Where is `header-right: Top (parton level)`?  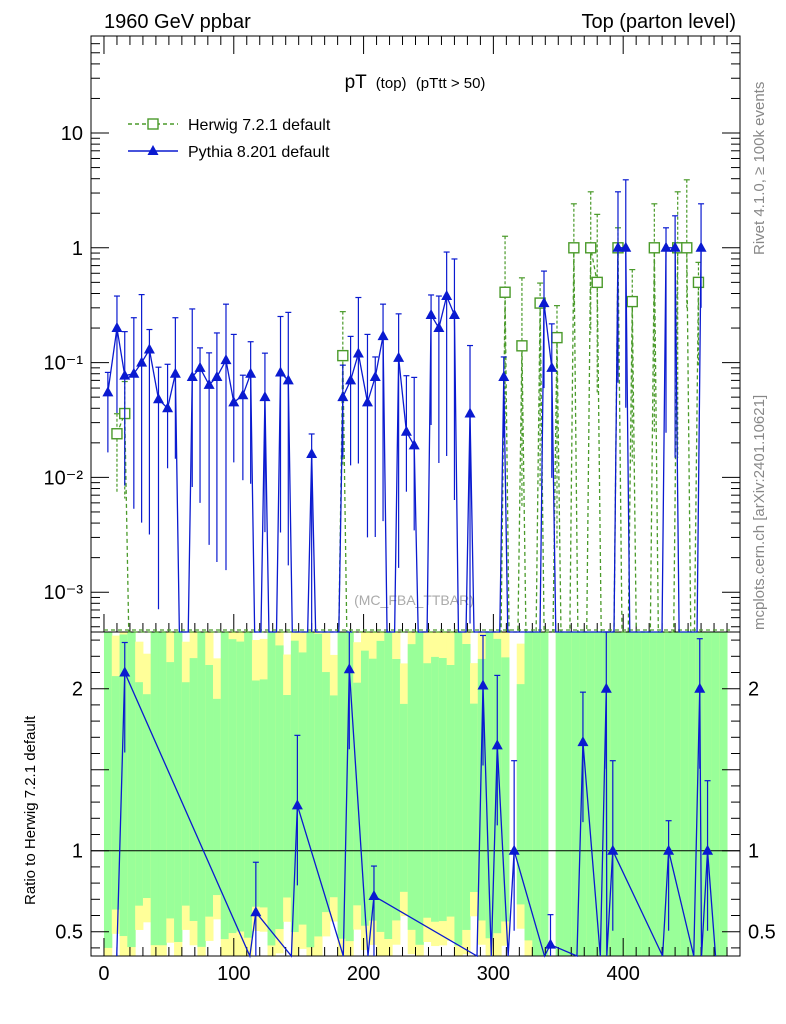
header-right: Top (parton level) is located at coordinates (658, 22).